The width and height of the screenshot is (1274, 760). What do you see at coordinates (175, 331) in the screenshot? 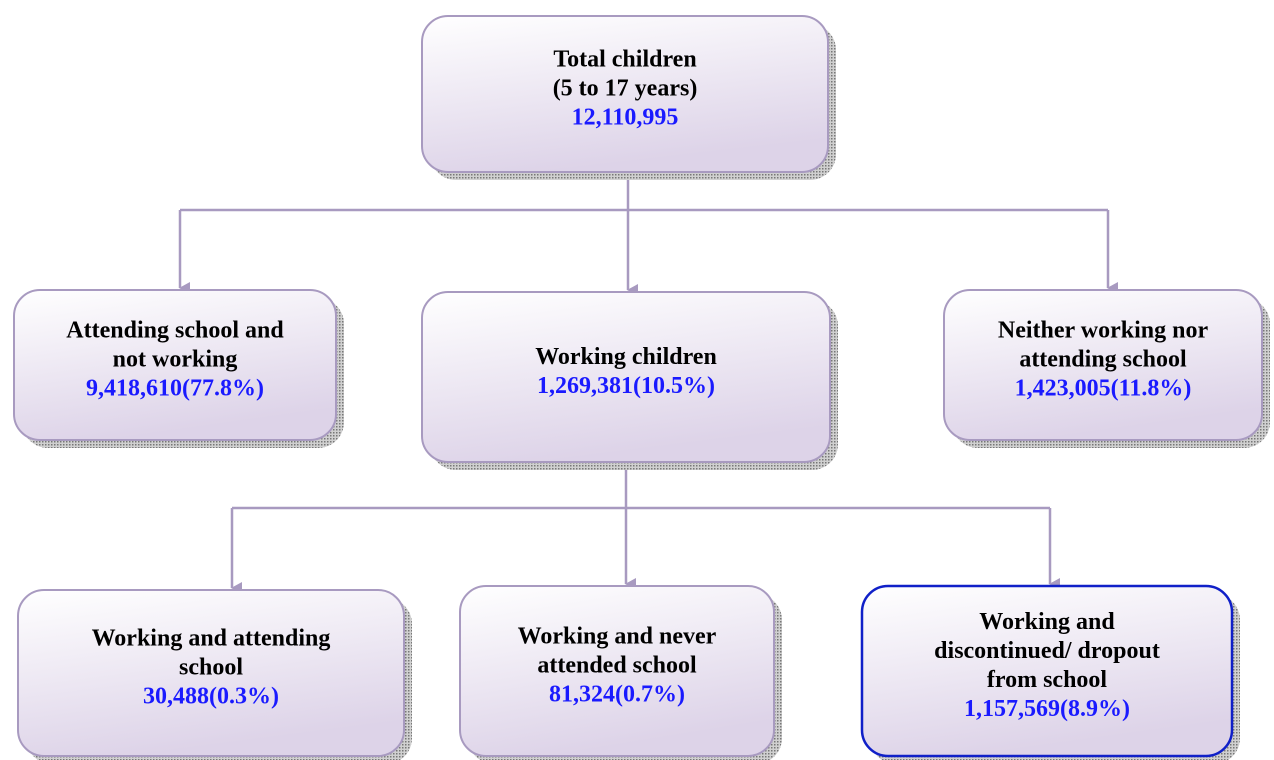
I see `node-label: Attending school and` at bounding box center [175, 331].